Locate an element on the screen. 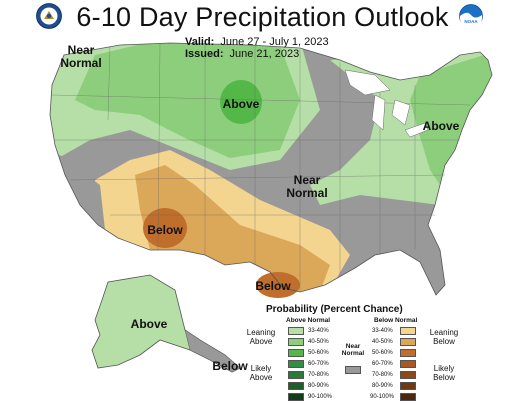 Image resolution: width=525 pixels, height=405 pixels. swatch-near-normal is located at coordinates (353, 370).